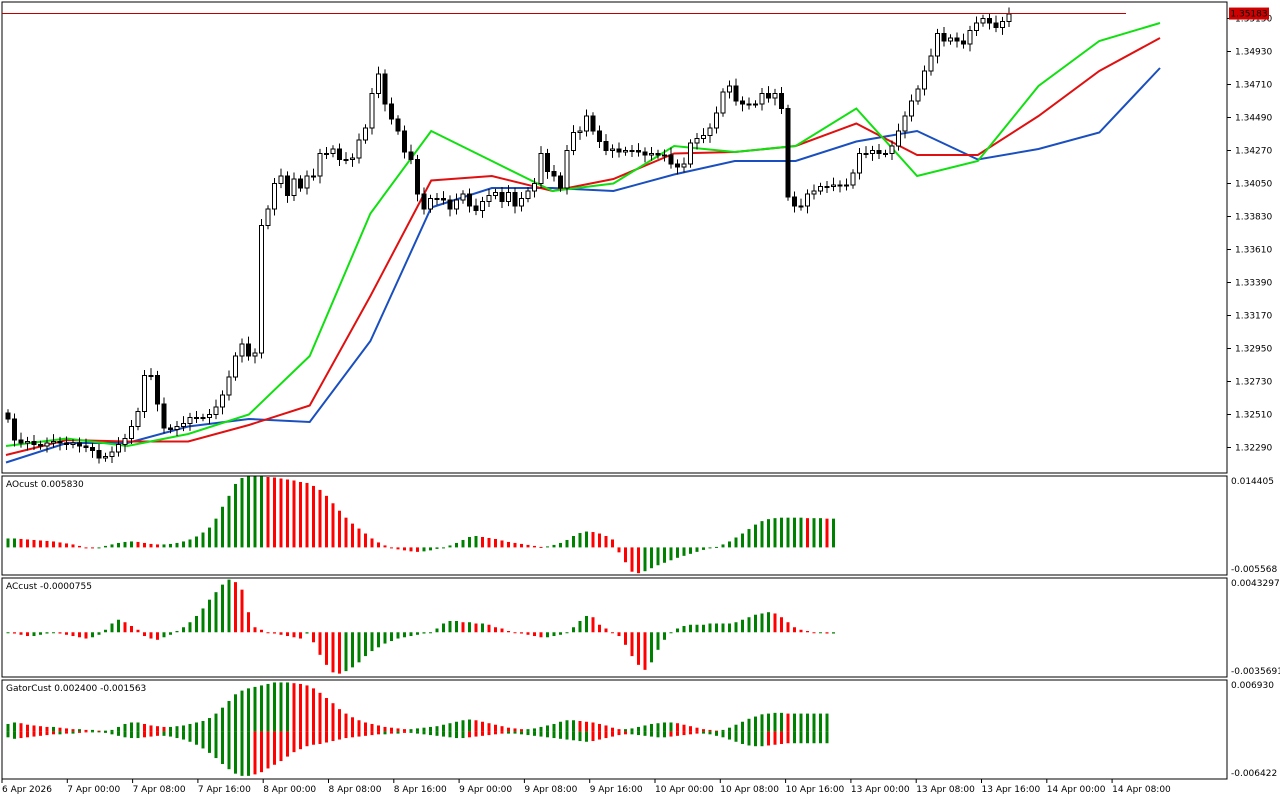  What do you see at coordinates (45, 485) in the screenshot?
I see `ao-title: AOcust 0.005830` at bounding box center [45, 485].